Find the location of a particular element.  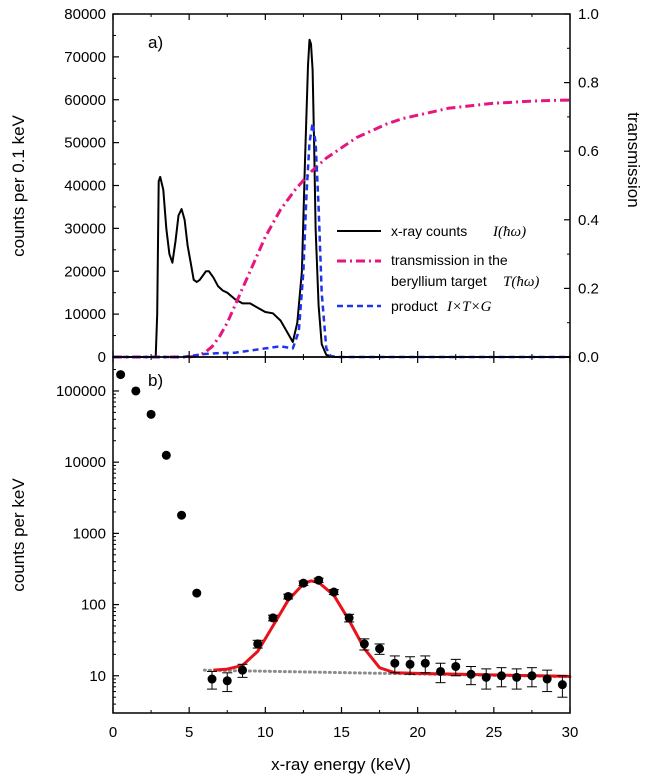

panel-a-label: a) is located at coordinates (155, 42).